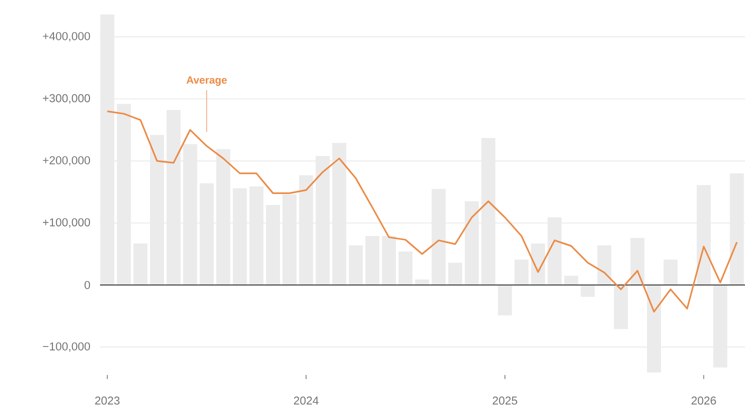  What do you see at coordinates (505, 400) in the screenshot?
I see `x-tick-label: 2025` at bounding box center [505, 400].